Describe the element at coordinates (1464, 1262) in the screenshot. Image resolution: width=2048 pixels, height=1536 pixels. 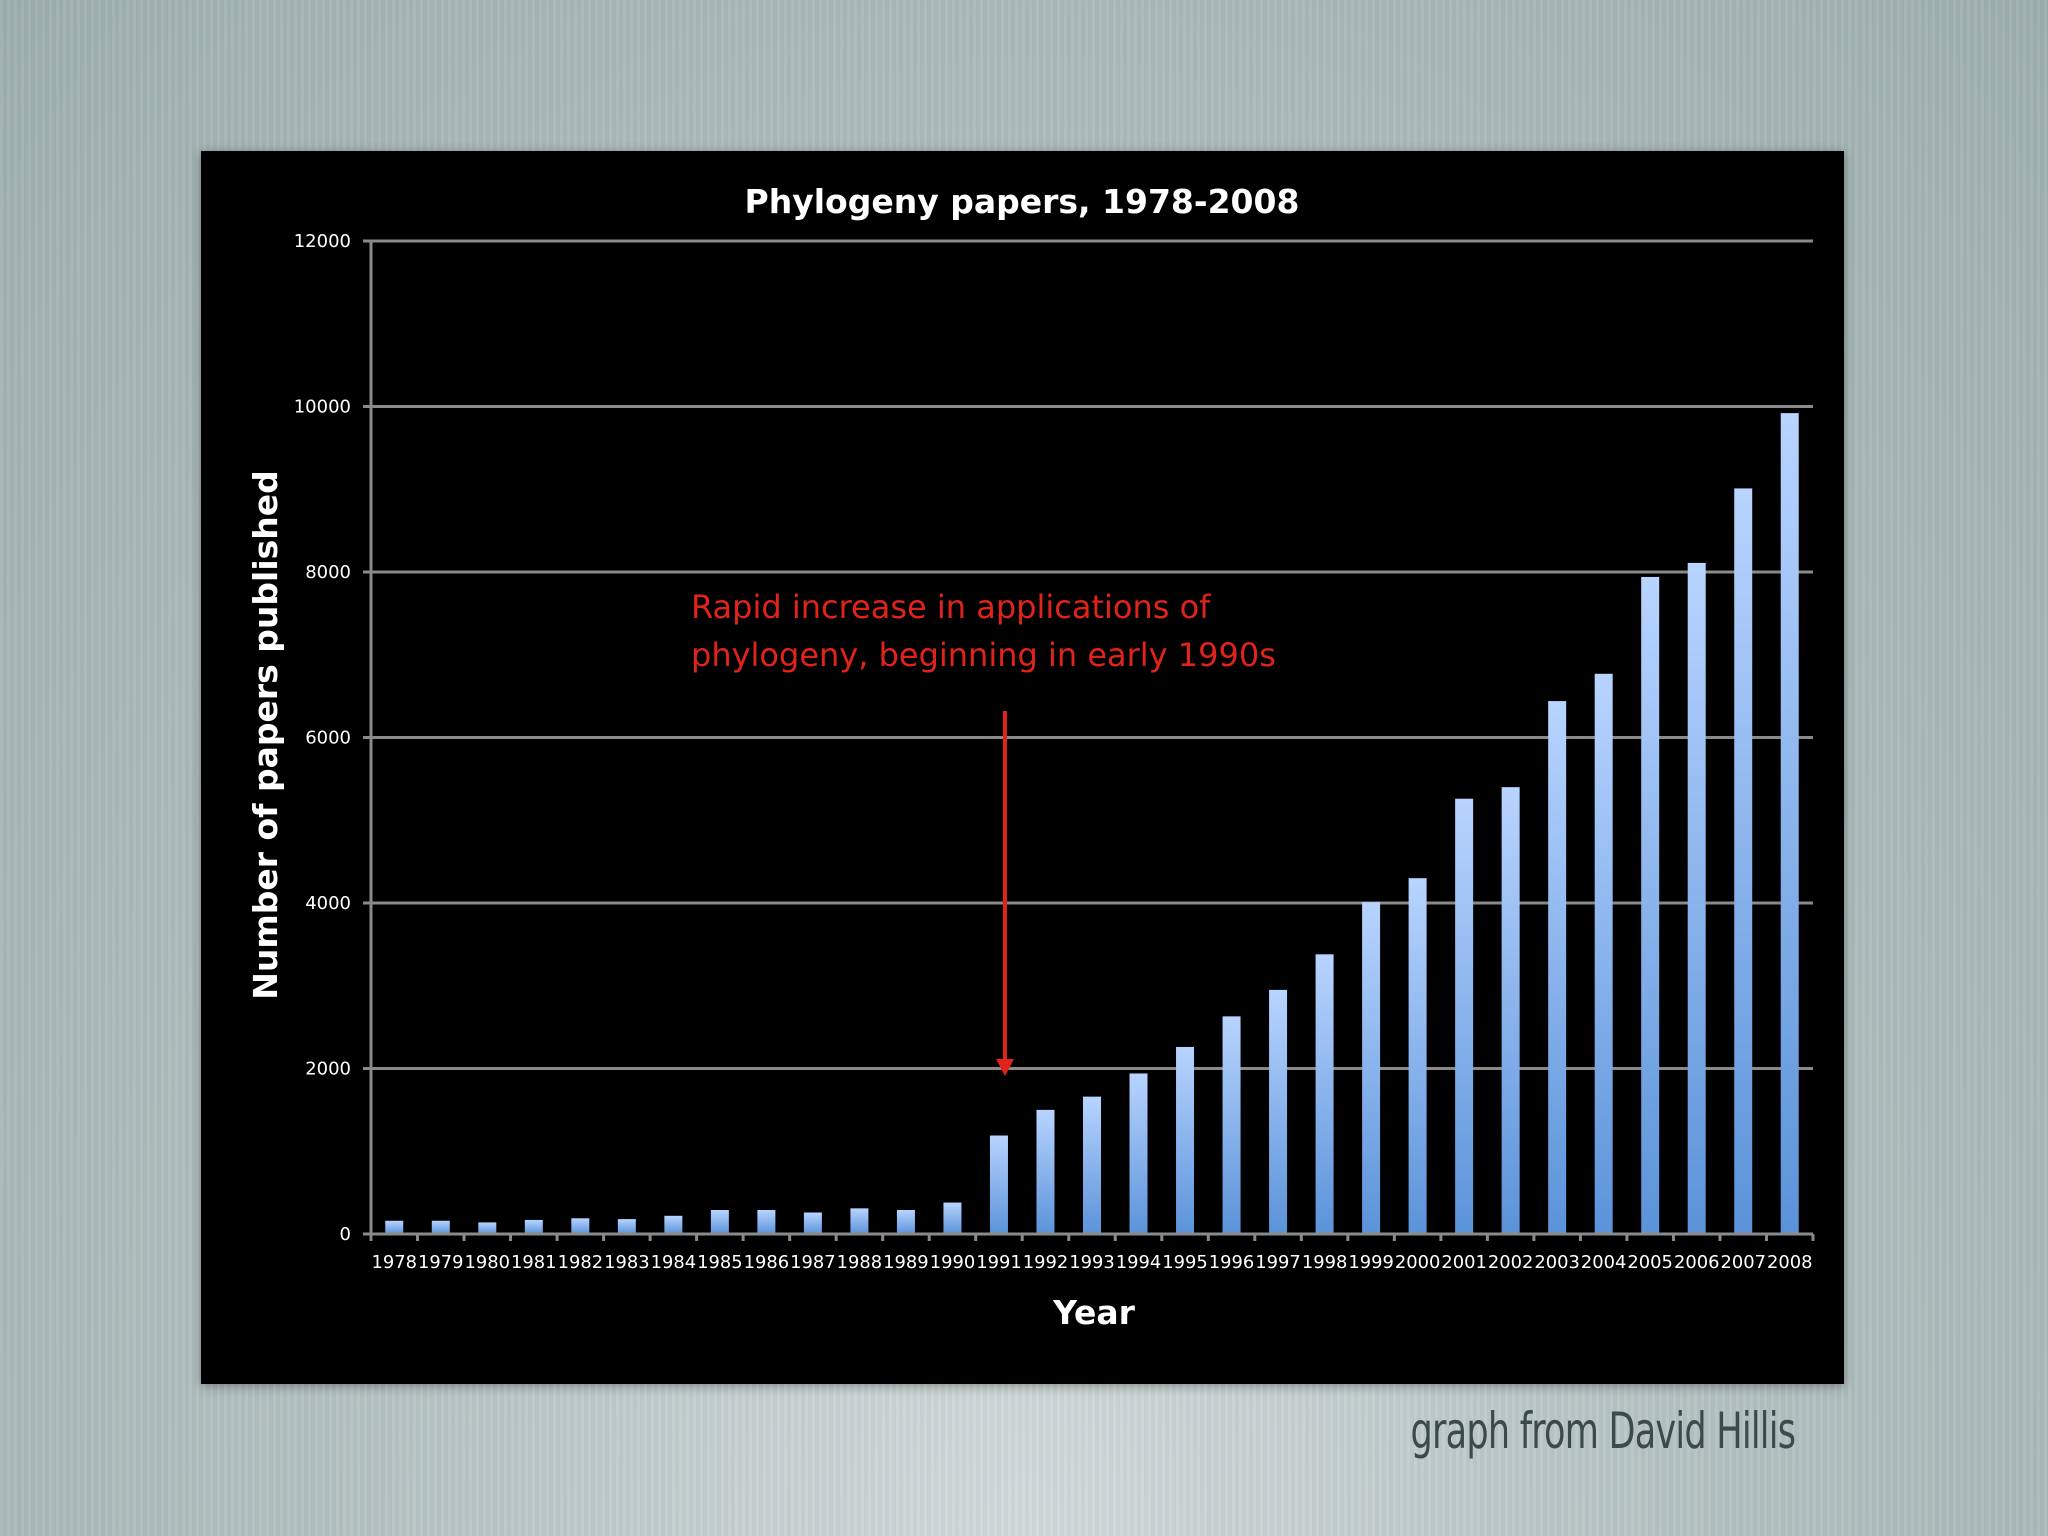
I see `x-tick-label: 2001` at that location.